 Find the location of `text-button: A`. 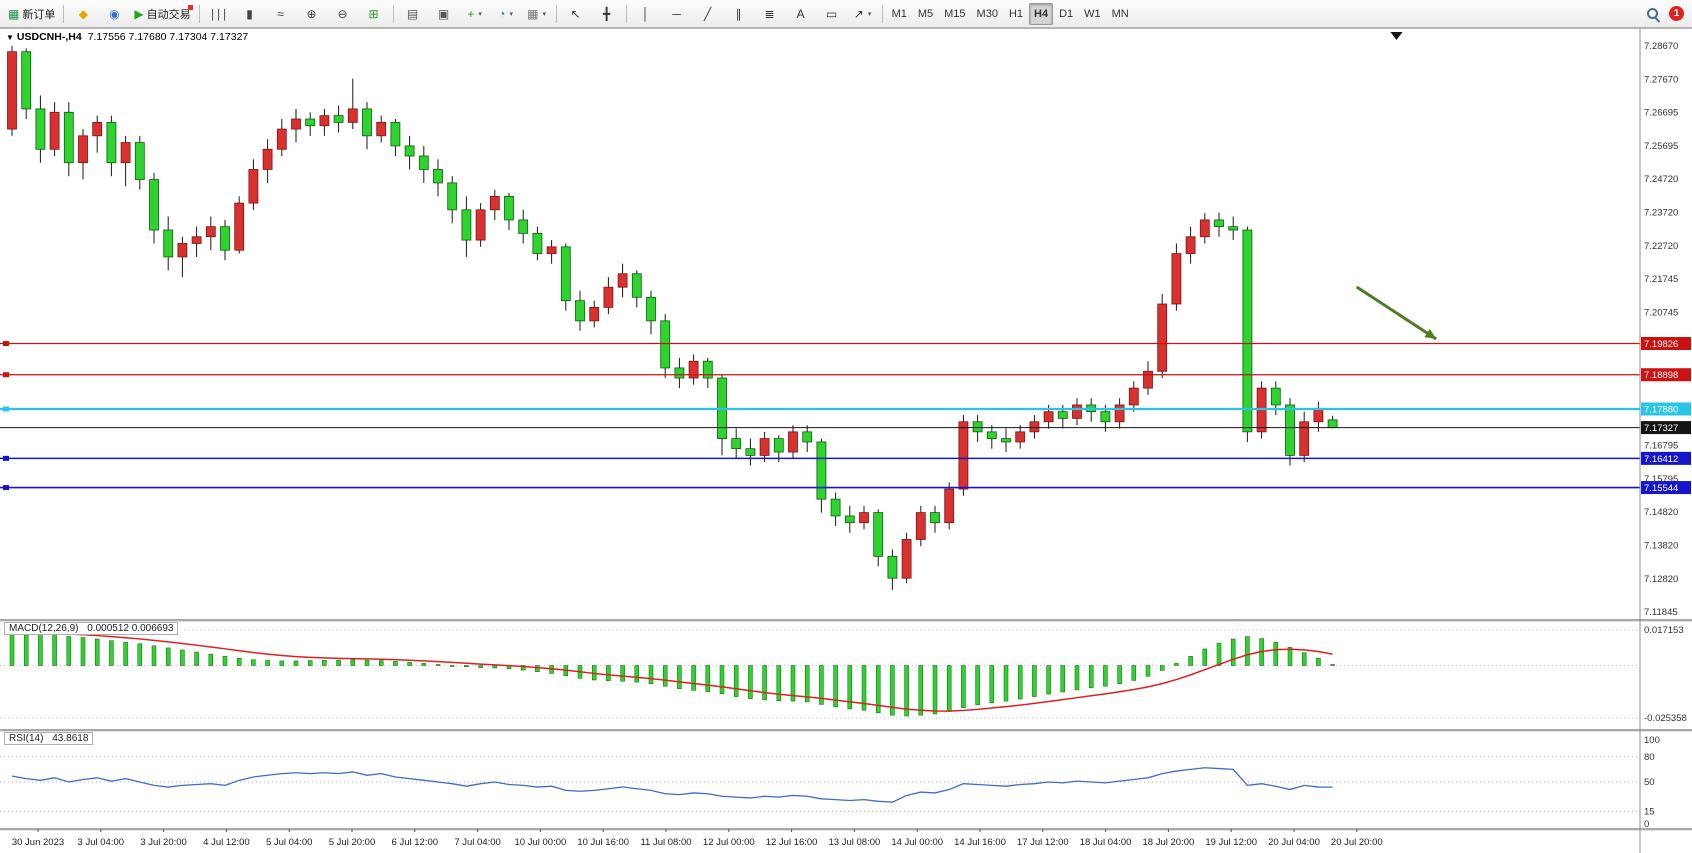

text-button: A is located at coordinates (801, 14).